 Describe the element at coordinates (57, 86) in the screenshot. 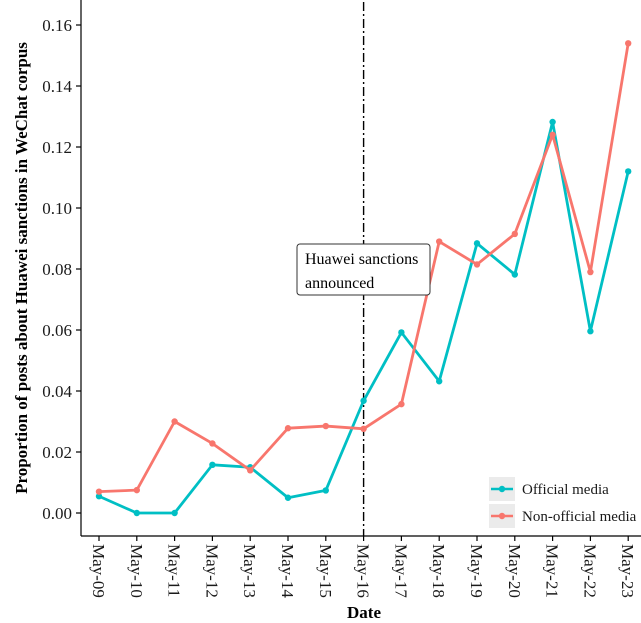

I see `y-tick-label: 0.14` at that location.